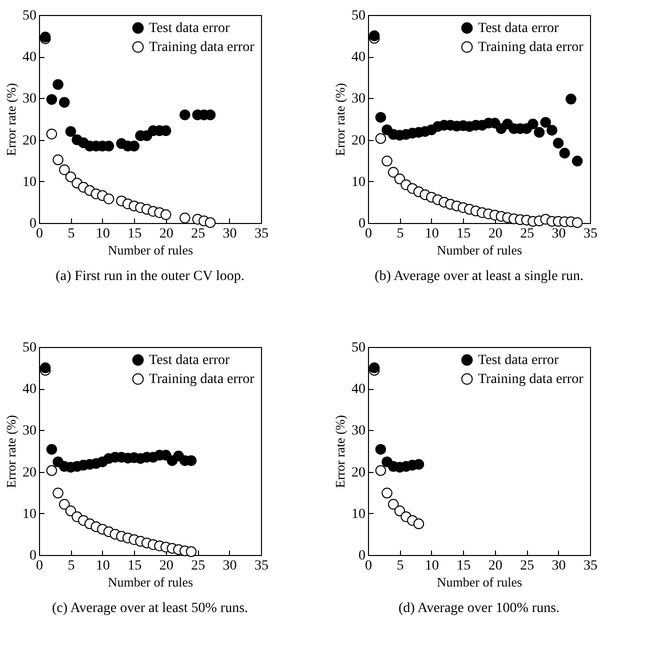  I want to click on text: (a) First run in the outer CV loop., so click(150, 276).